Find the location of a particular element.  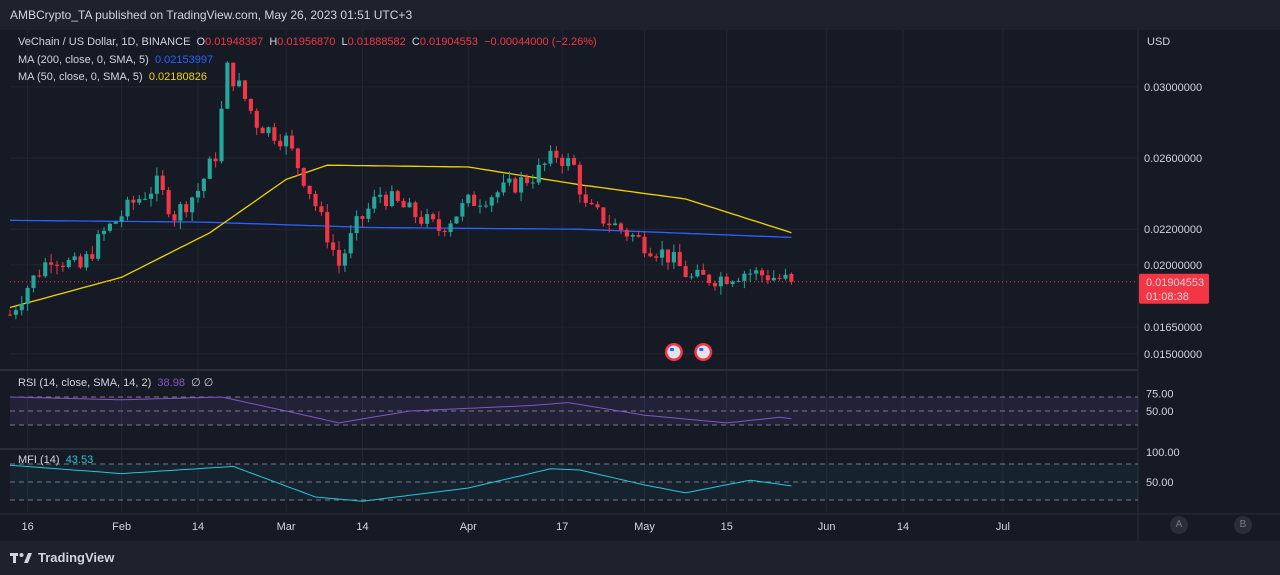

scale-b-button: B is located at coordinates (1243, 525).